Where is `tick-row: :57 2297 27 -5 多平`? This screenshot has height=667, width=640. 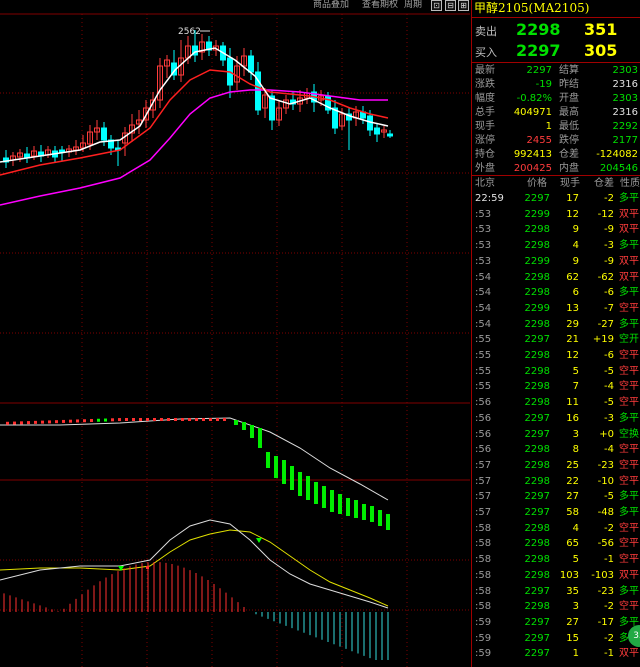
tick-row: :57 2297 27 -5 多平 is located at coordinates (556, 496).